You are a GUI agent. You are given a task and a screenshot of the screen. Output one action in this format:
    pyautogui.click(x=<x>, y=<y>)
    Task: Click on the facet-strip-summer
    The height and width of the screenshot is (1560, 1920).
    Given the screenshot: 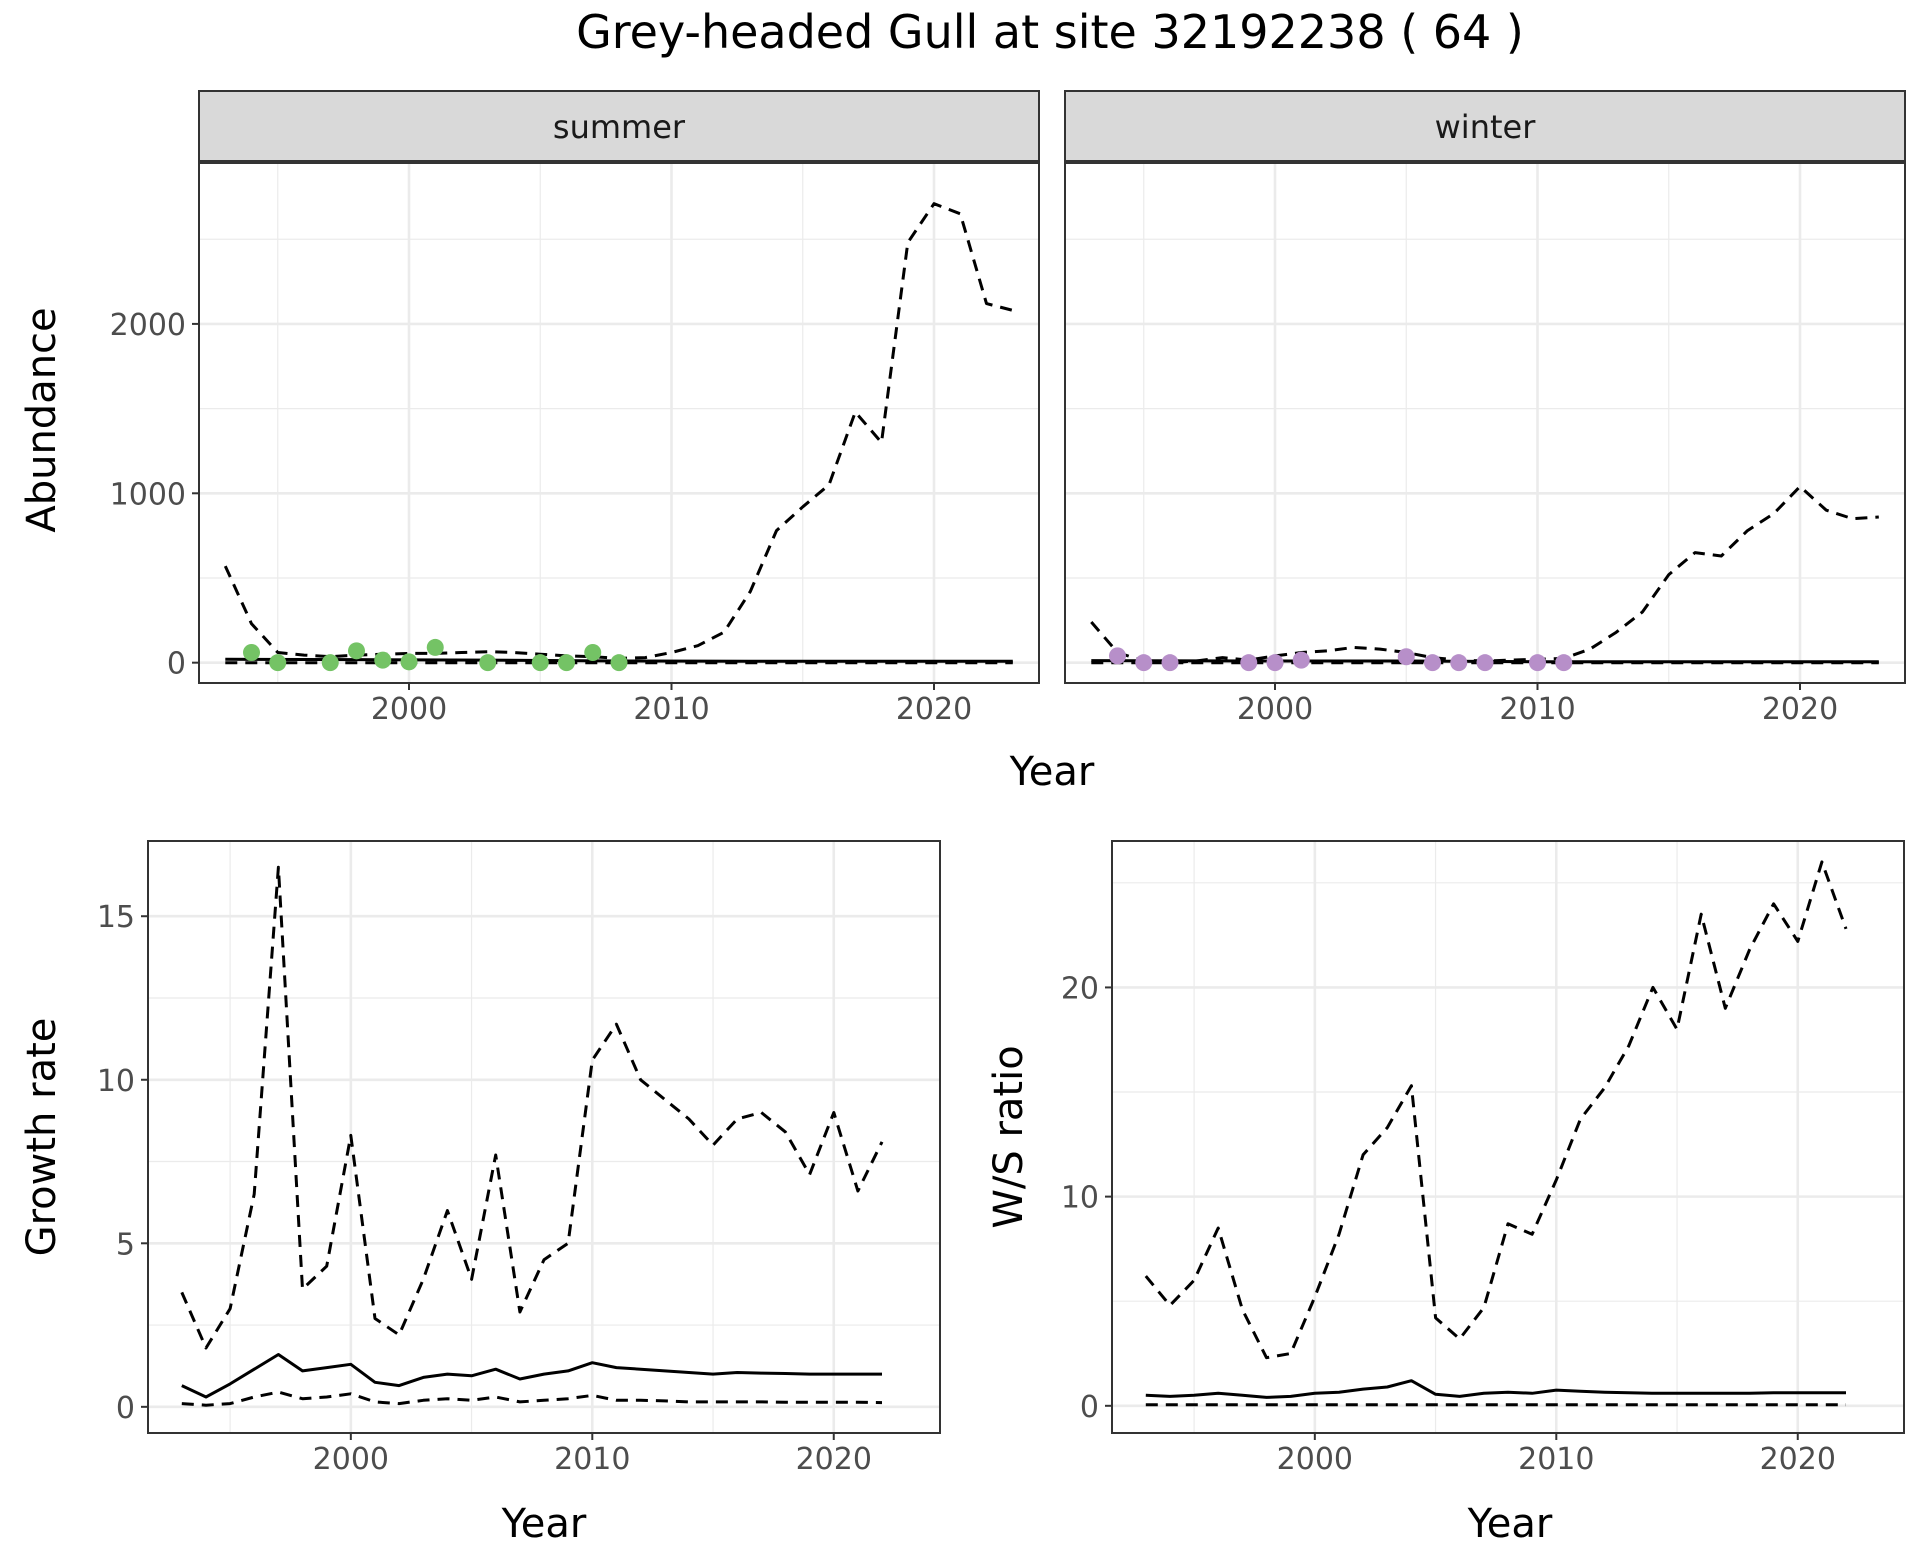 What is the action you would take?
    pyautogui.click(x=619, y=126)
    